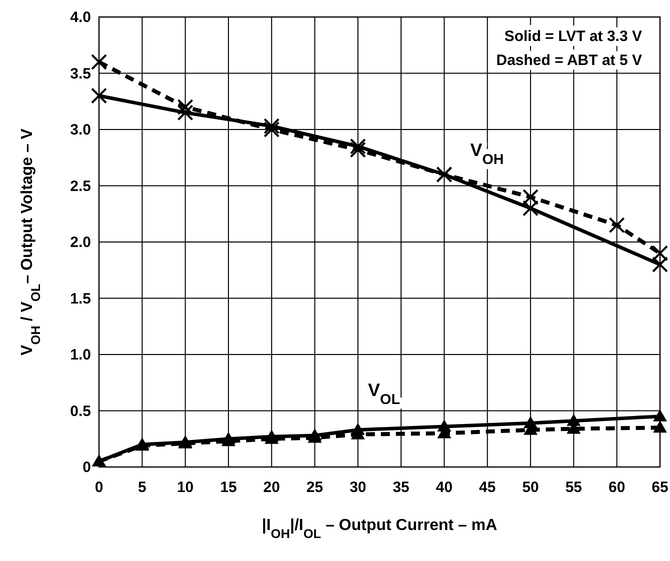  Describe the element at coordinates (142, 487) in the screenshot. I see `x-tick-label: 5` at that location.